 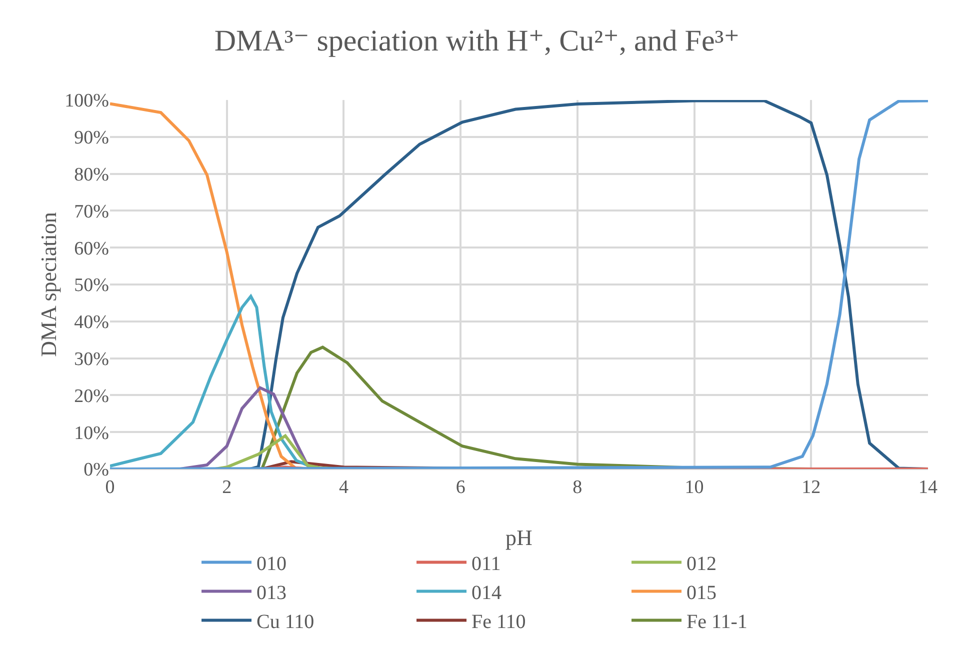 What do you see at coordinates (92, 285) in the screenshot?
I see `y-tick-label: 50%` at bounding box center [92, 285].